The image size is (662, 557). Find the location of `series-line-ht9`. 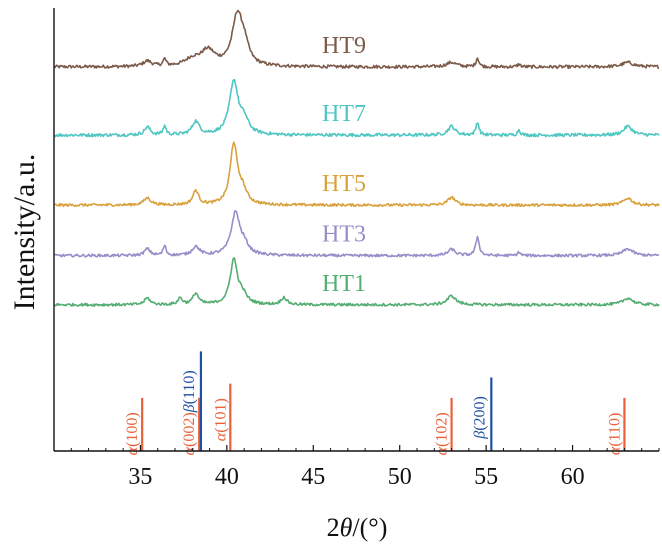

series-line-ht9 is located at coordinates (356, 39).